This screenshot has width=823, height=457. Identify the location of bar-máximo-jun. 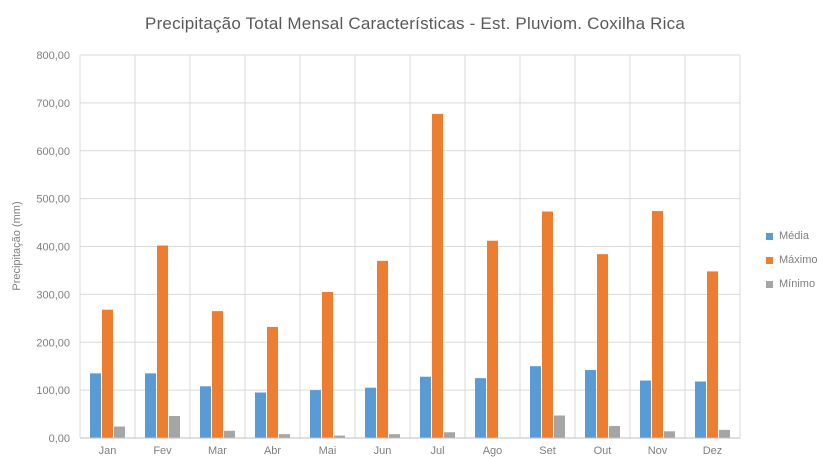
(382, 349).